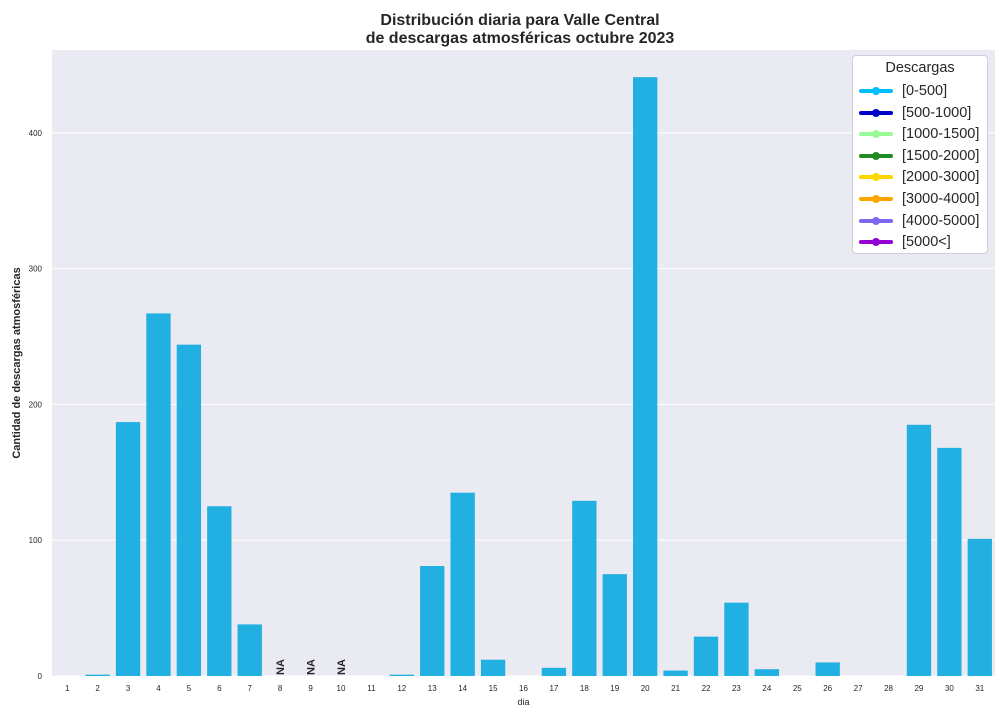 This screenshot has width=1008, height=725. What do you see at coordinates (219, 688) in the screenshot?
I see `x-tick-label: 6` at bounding box center [219, 688].